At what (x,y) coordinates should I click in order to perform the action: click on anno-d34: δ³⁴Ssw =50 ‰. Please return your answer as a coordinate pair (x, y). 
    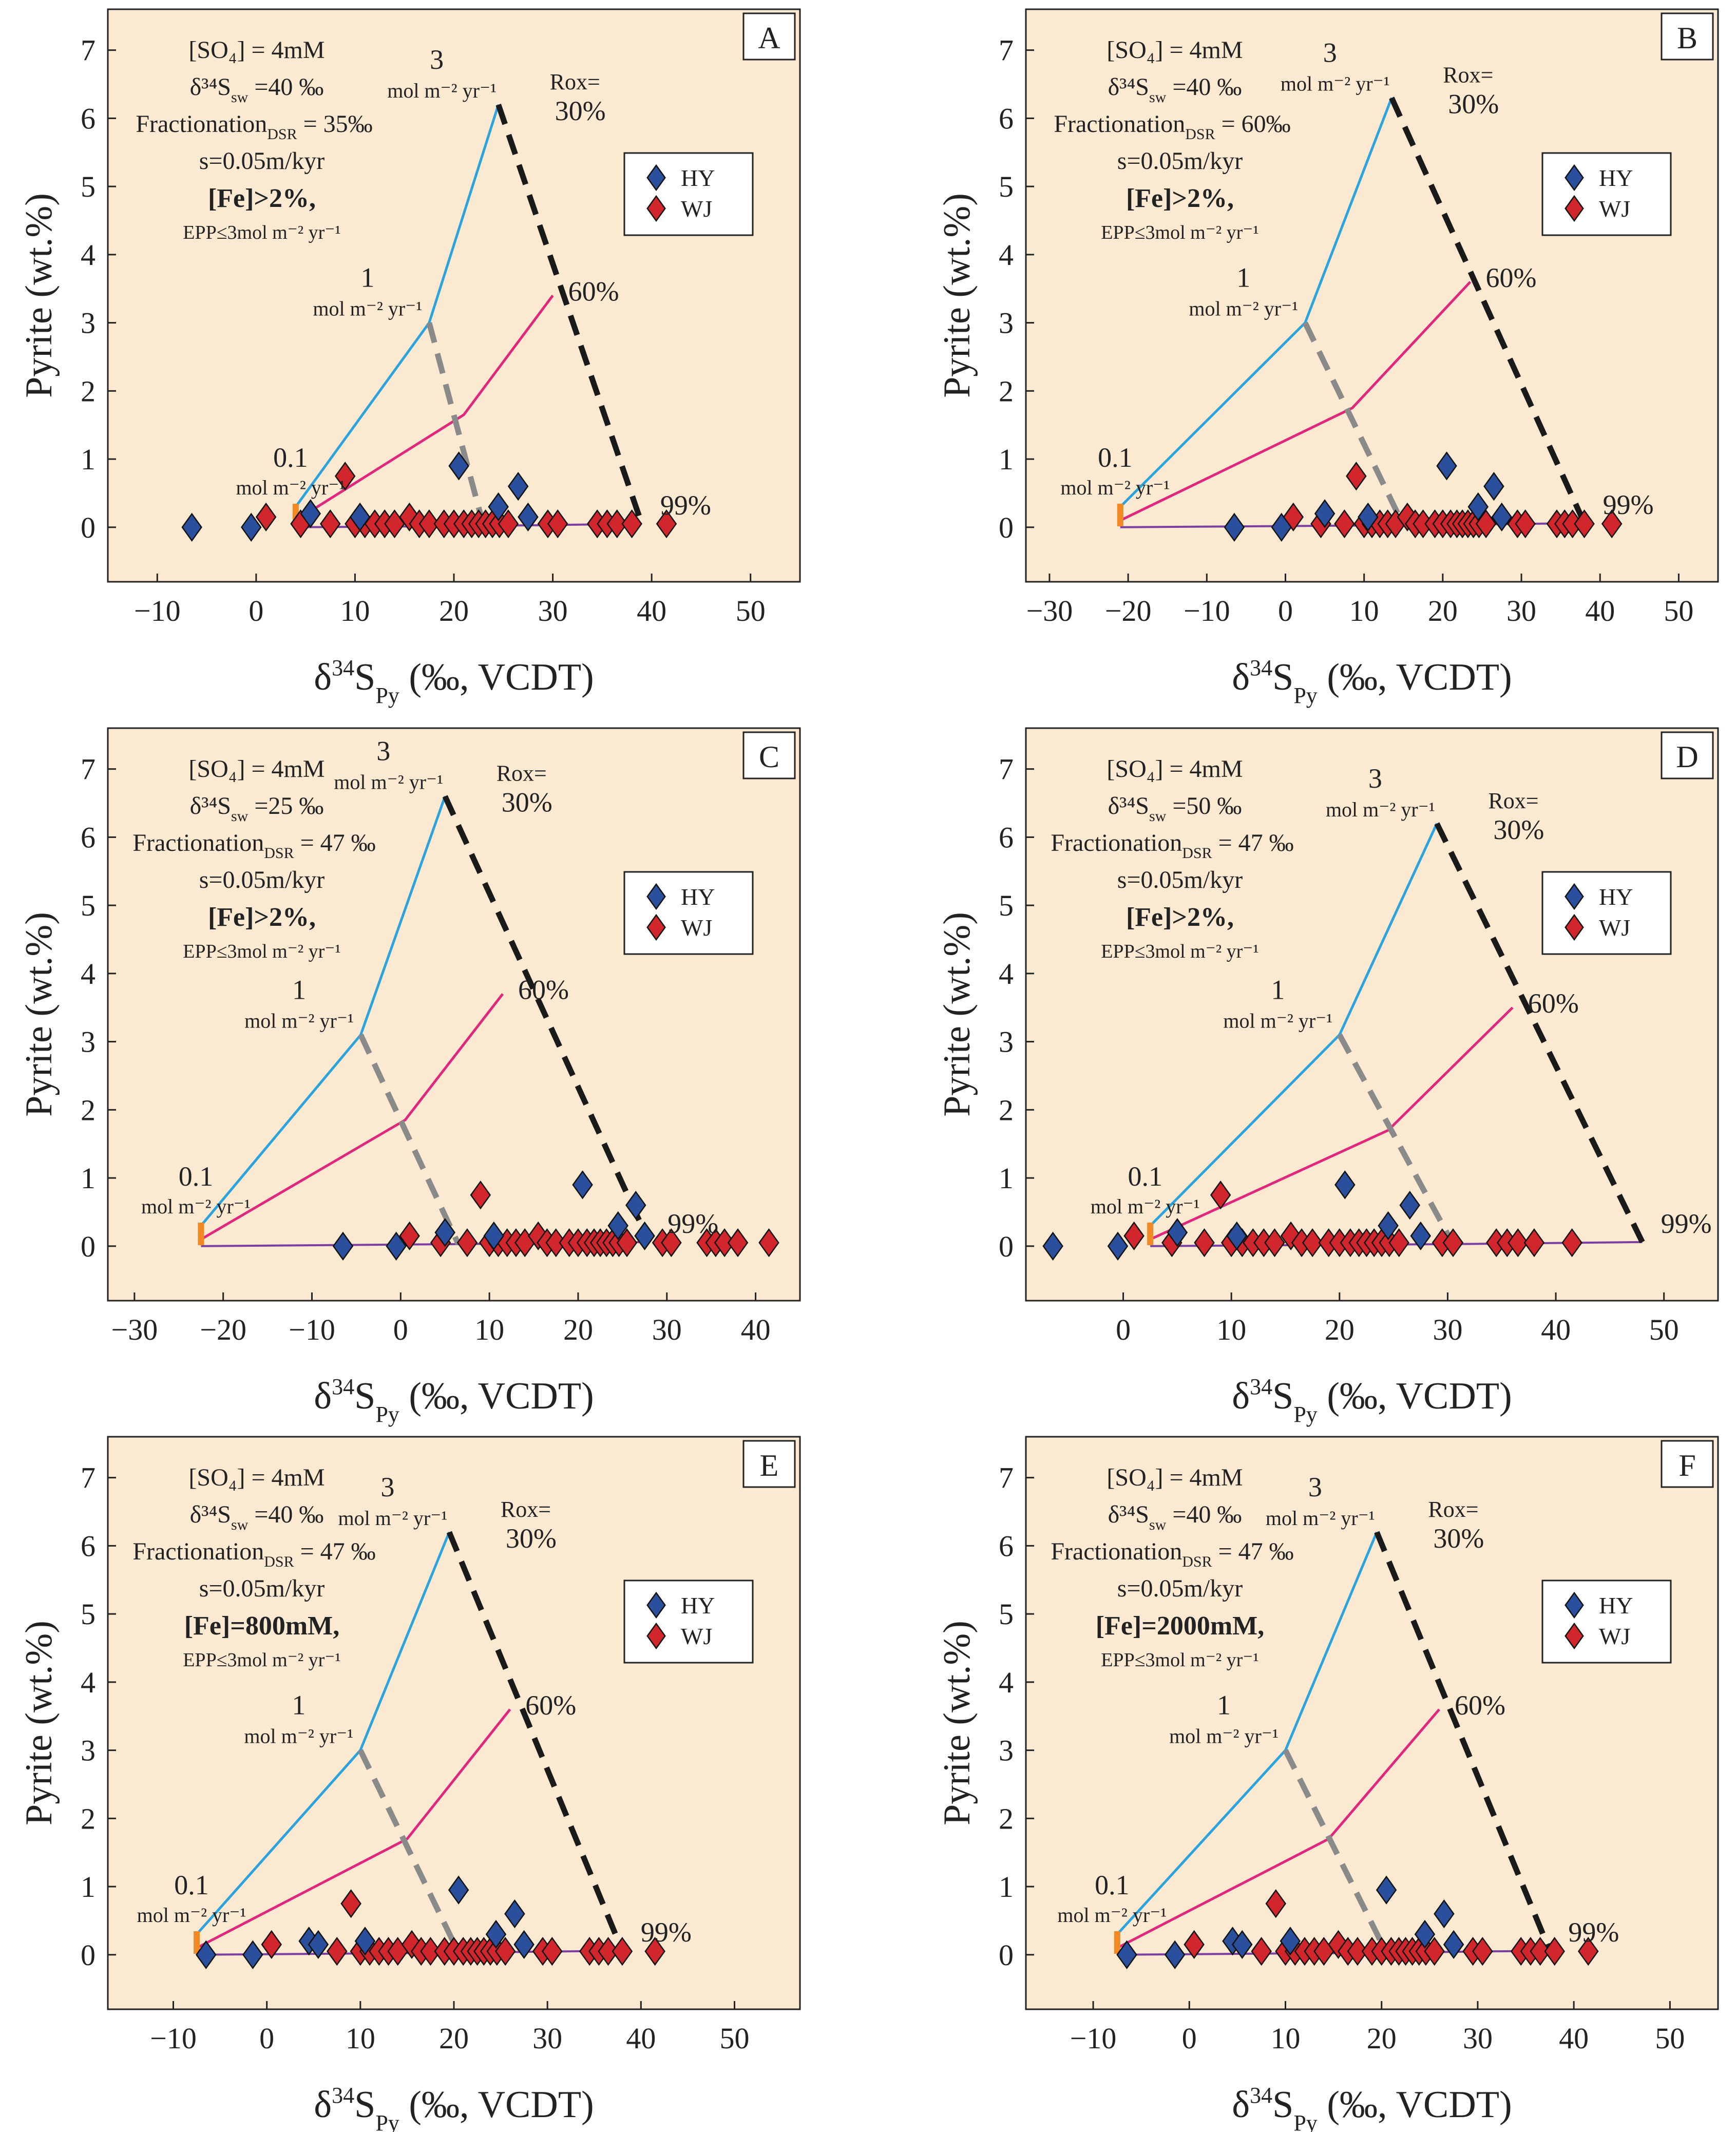
    Looking at the image, I should click on (1175, 809).